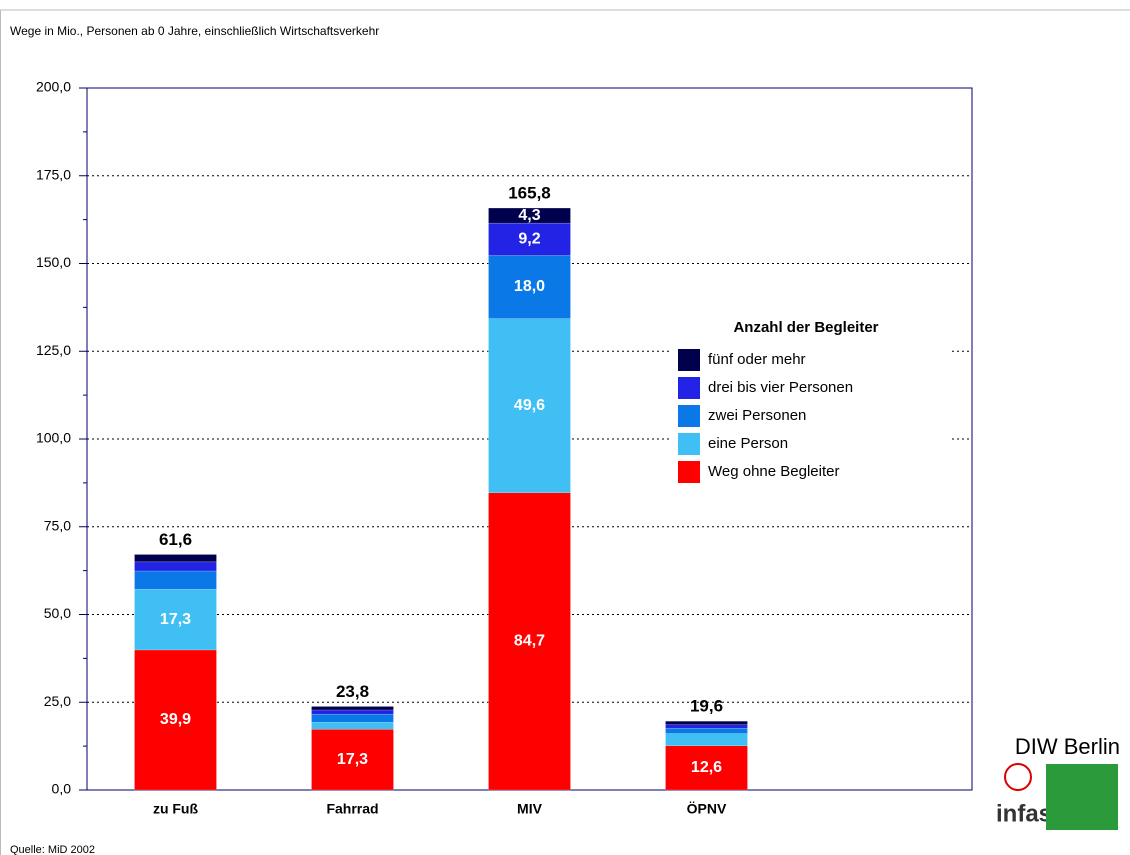 The height and width of the screenshot is (855, 1130). Describe the element at coordinates (62, 789) in the screenshot. I see `y-tick-label: 0,0` at that location.